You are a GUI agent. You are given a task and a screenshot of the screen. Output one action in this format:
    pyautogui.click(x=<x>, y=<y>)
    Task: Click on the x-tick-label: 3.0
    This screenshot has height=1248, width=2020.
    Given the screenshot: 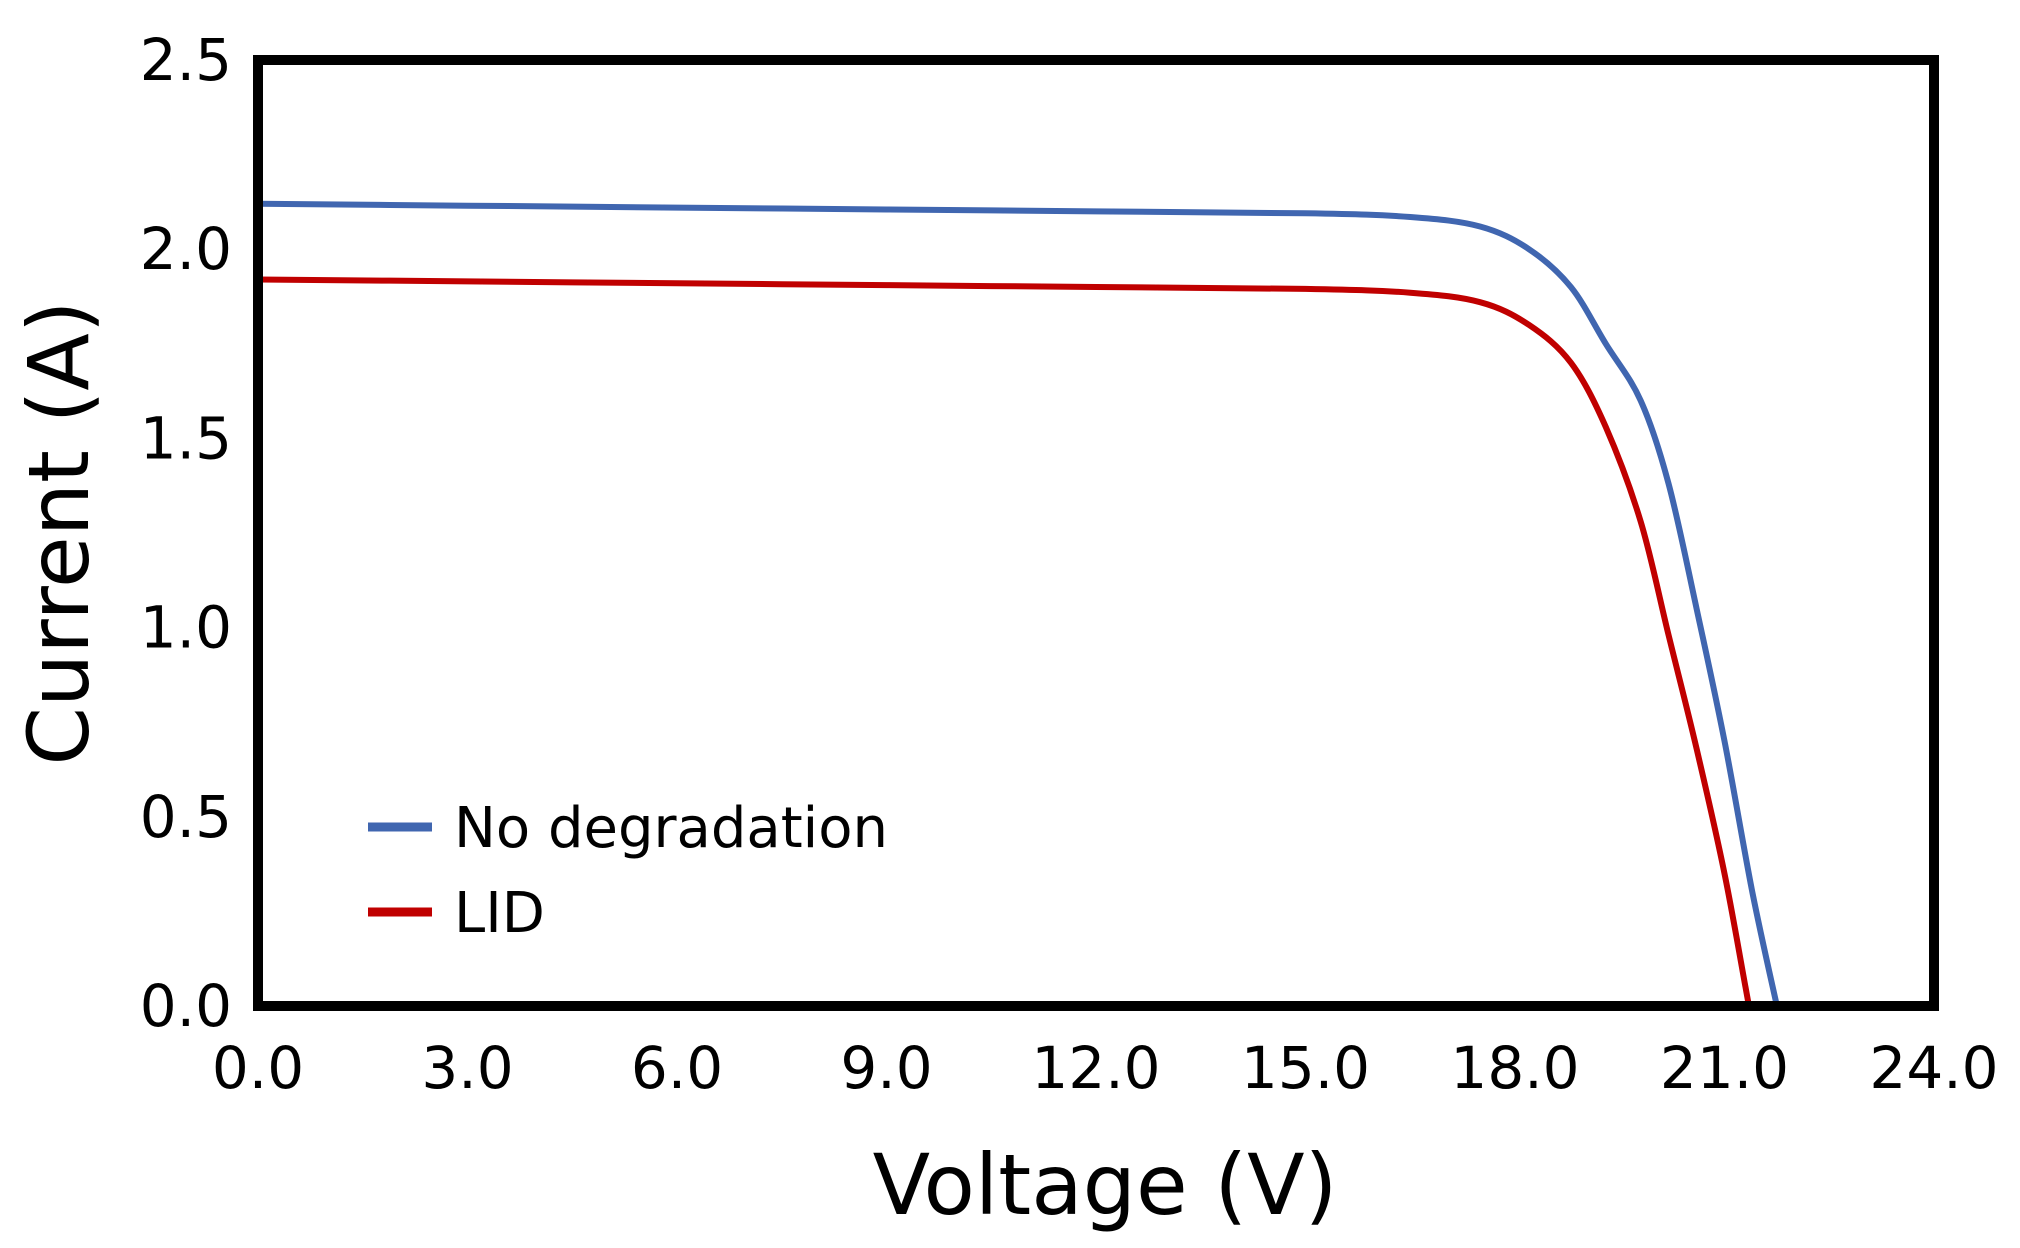 What is the action you would take?
    pyautogui.click(x=467, y=1068)
    